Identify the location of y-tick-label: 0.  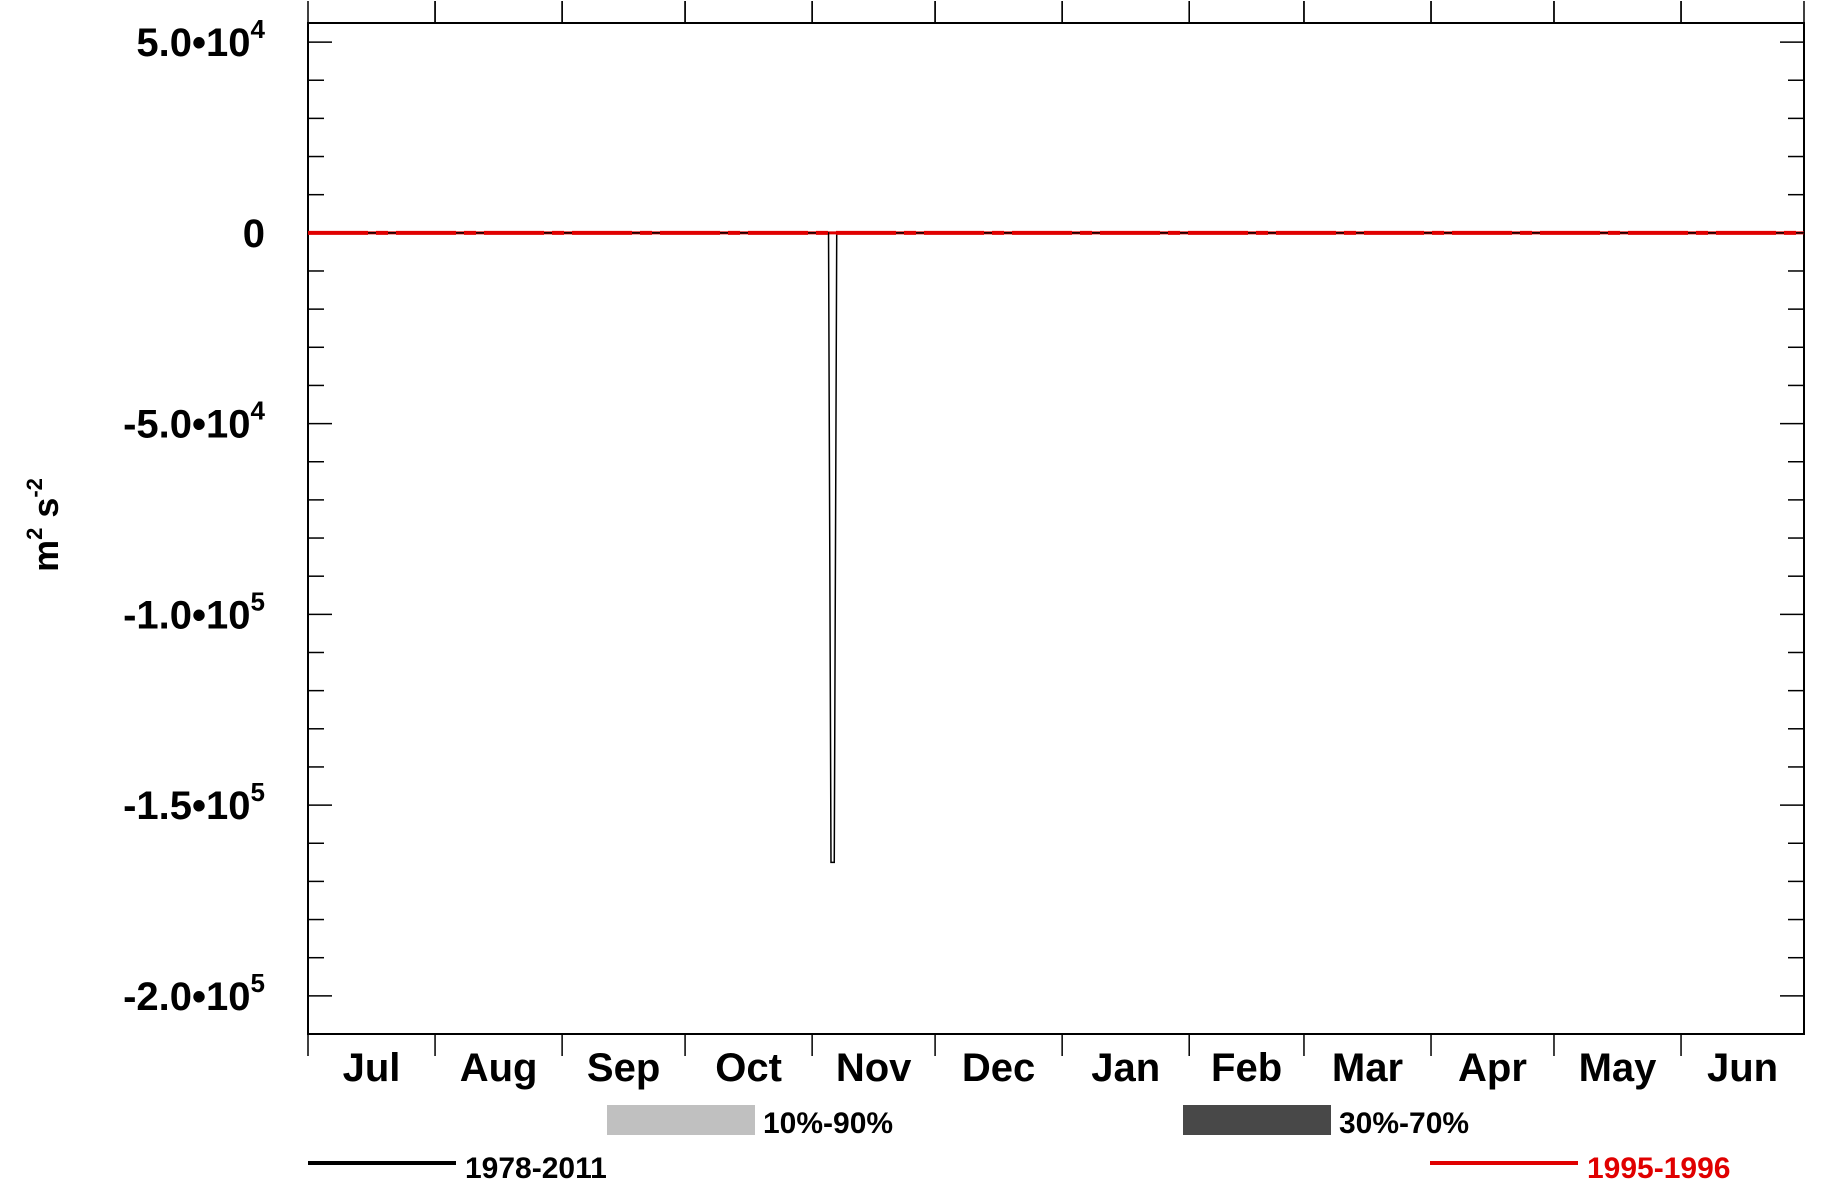
(254, 234).